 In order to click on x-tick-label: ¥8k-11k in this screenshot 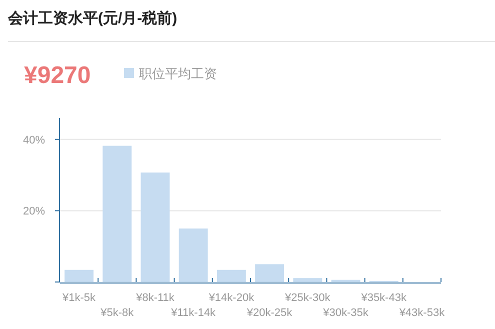, I will do `click(155, 298)`.